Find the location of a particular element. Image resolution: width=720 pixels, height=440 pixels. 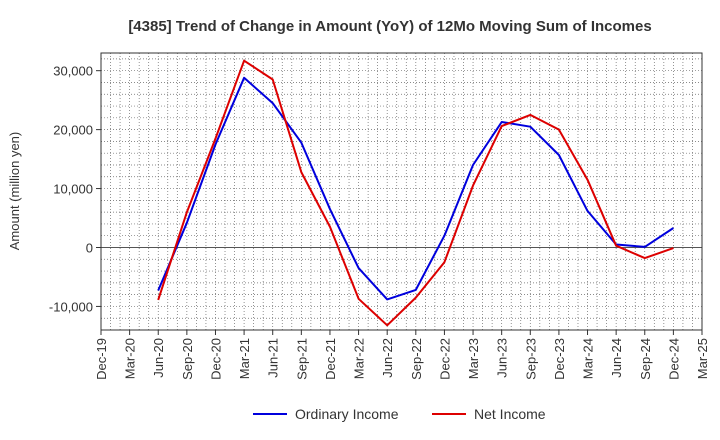

x-tick-label: Dec-21 is located at coordinates (330, 359).